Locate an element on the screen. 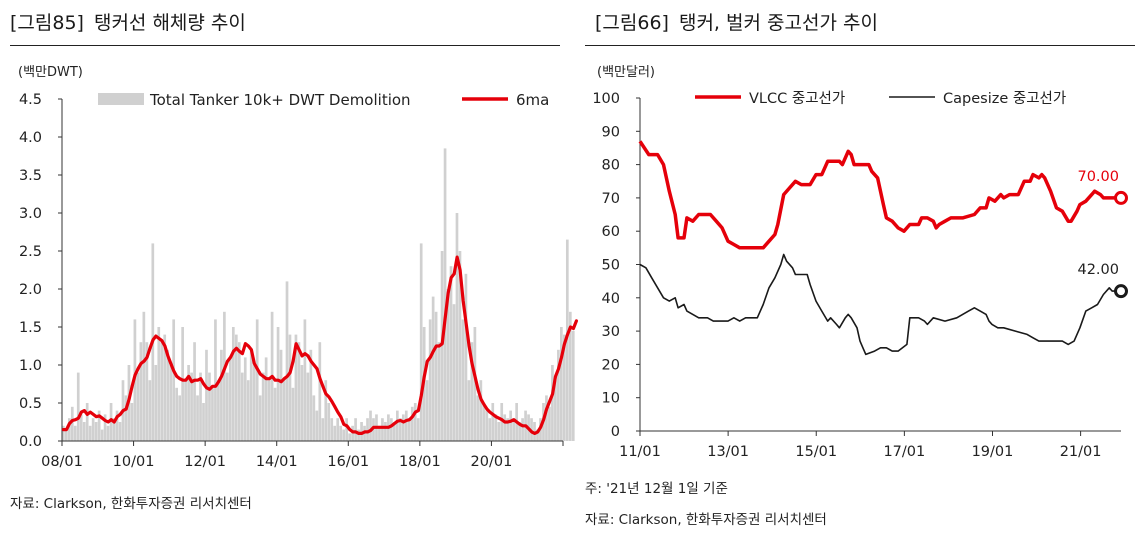 The width and height of the screenshot is (1145, 544). right-source-note: 자료: Clarkson, 한화투자증권 리서치센터 is located at coordinates (706, 520).